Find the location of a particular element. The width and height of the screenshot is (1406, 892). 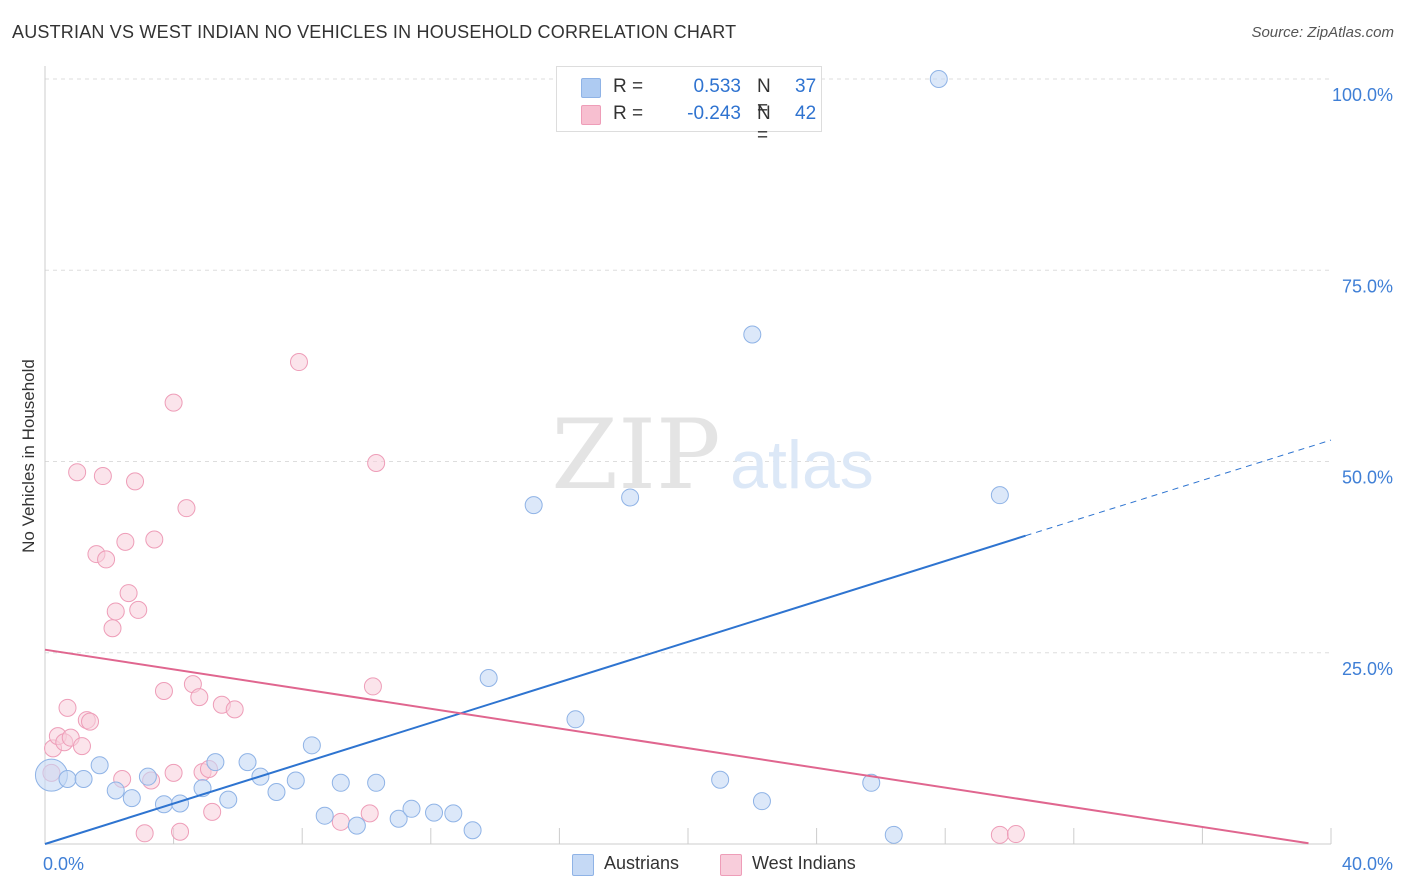

x-tick-label: 40.0% is located at coordinates (1367, 864).